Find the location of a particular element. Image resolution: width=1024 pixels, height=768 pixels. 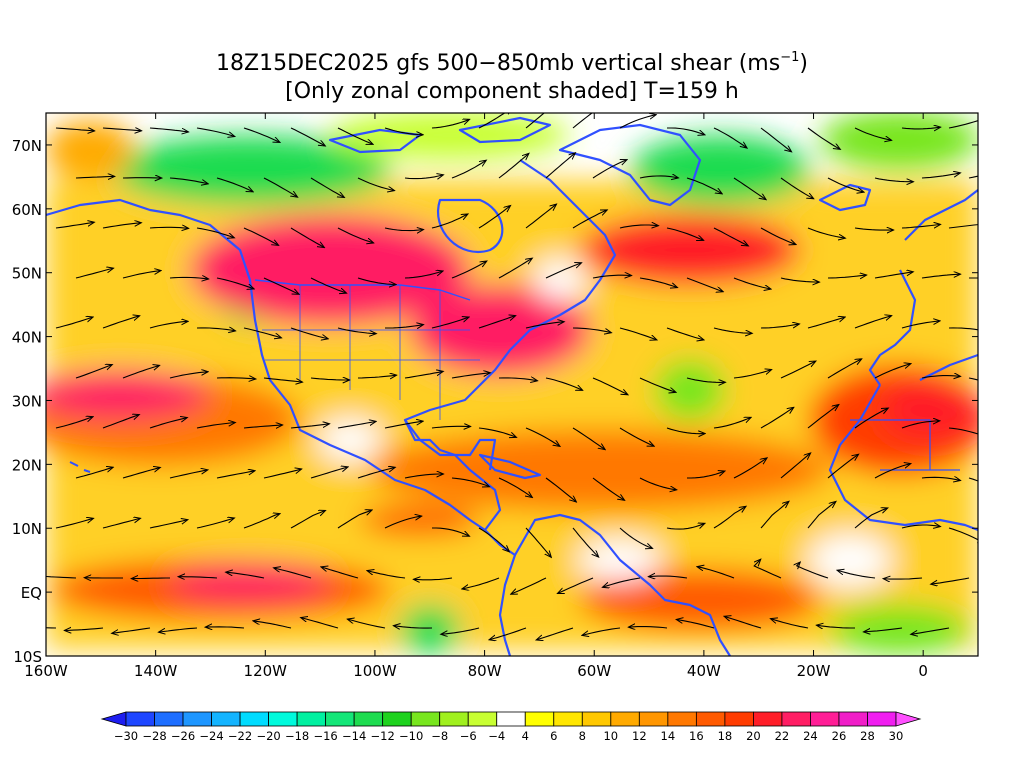

colorbar-label: −14 is located at coordinates (354, 736).